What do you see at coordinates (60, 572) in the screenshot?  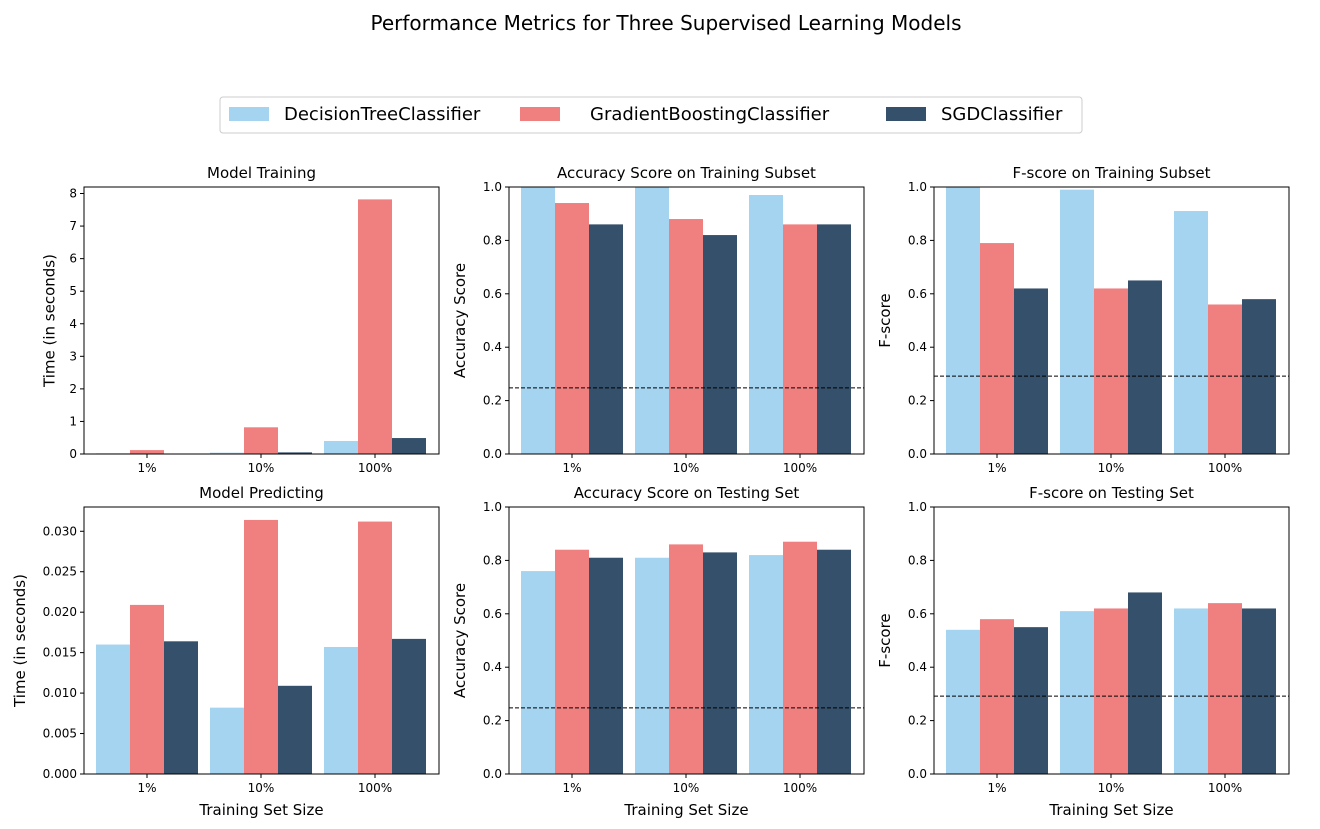 I see `y-tick-label: 0.025` at bounding box center [60, 572].